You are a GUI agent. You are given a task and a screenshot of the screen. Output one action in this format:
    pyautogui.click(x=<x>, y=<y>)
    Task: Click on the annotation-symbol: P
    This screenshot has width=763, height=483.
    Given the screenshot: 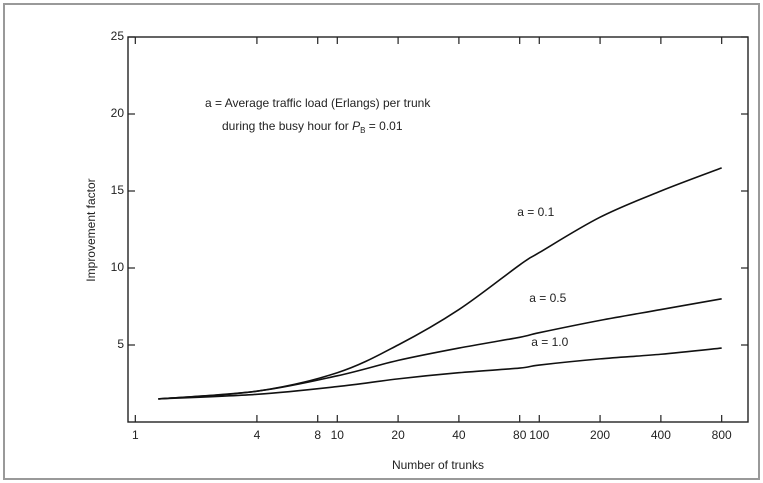 What is the action you would take?
    pyautogui.click(x=356, y=126)
    